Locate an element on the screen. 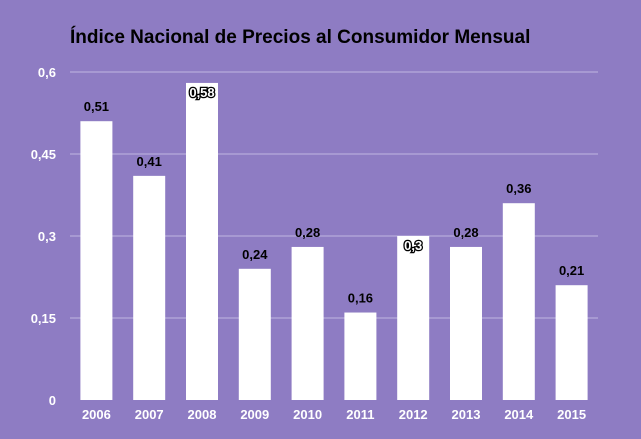  data-label: 0,41 is located at coordinates (149, 161).